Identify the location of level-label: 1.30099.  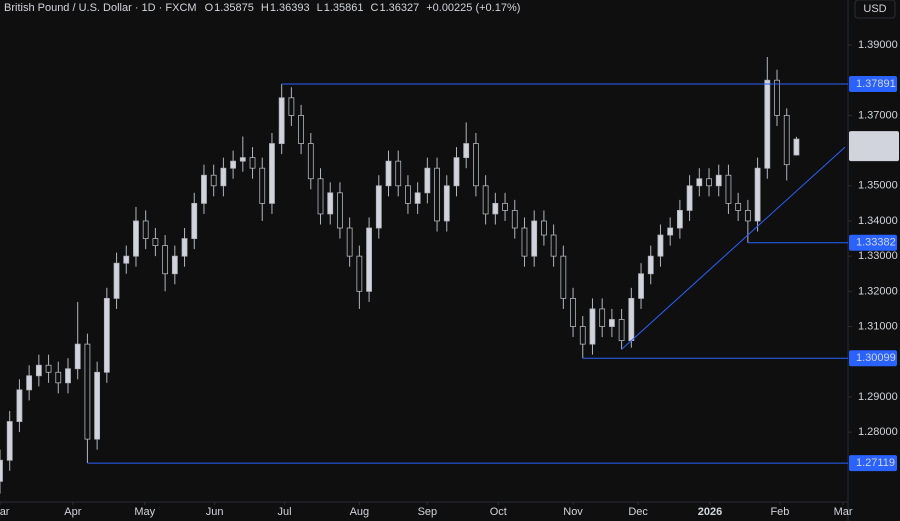
(876, 358).